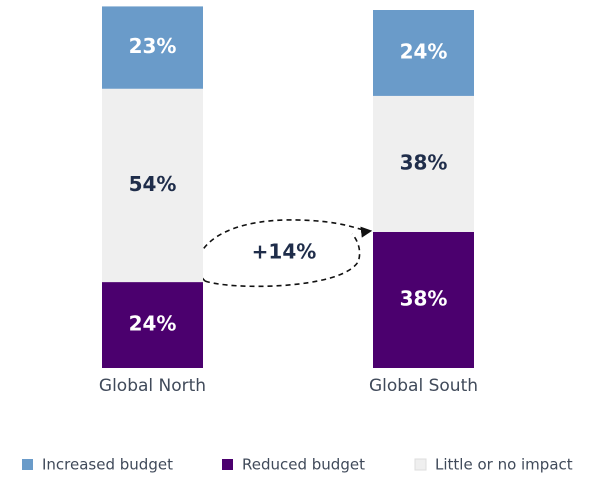 This screenshot has width=589, height=477. I want to click on legend-label: Reduced budget, so click(303, 465).